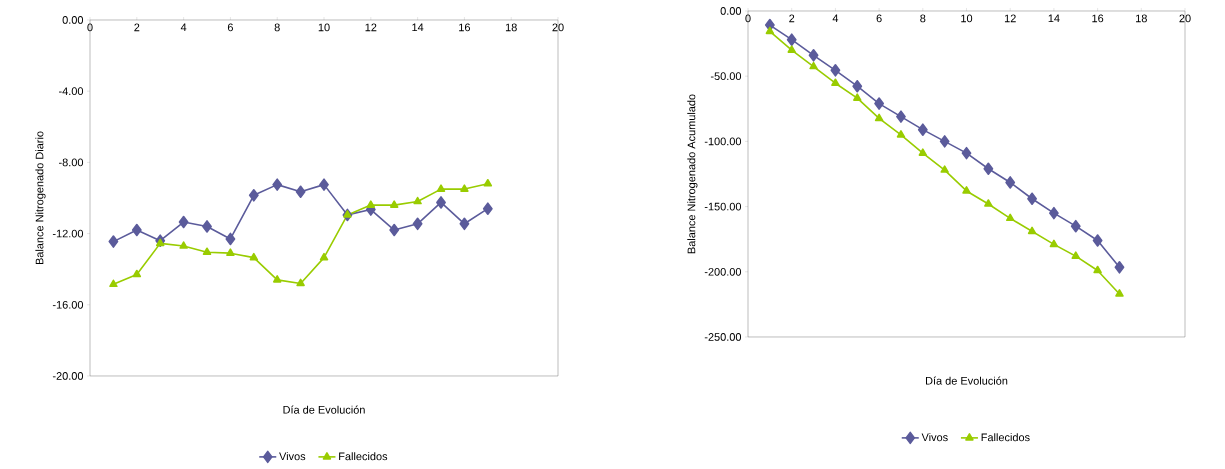 Image resolution: width=1225 pixels, height=469 pixels. Describe the element at coordinates (71, 162) in the screenshot. I see `y-tick-label: -8.00` at that location.